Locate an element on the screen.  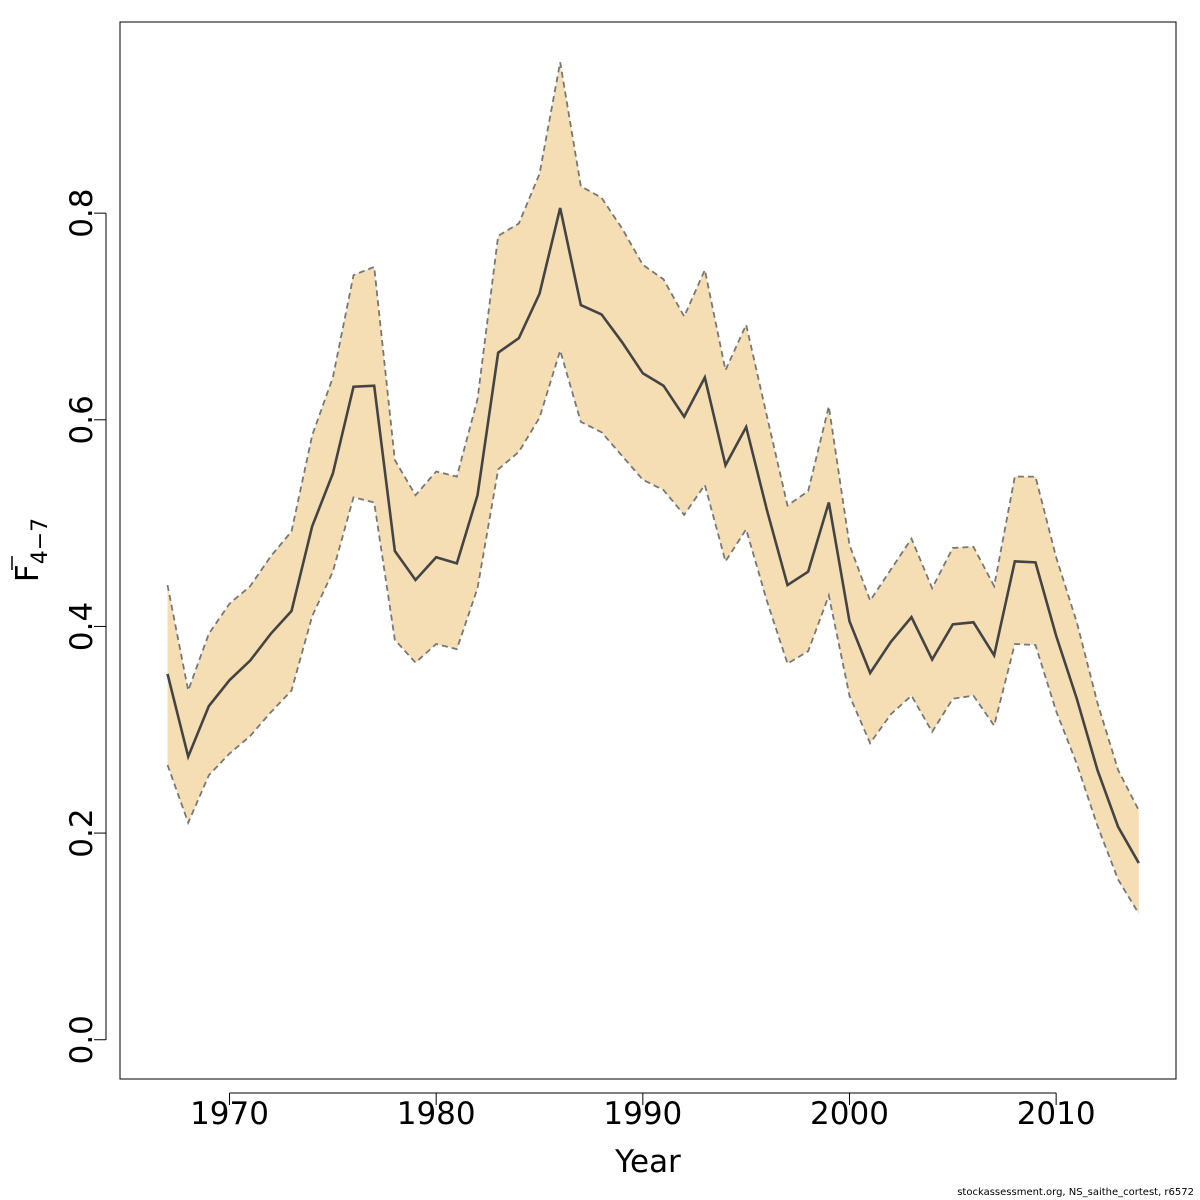
x-tick-label: 1990 is located at coordinates (642, 1114).